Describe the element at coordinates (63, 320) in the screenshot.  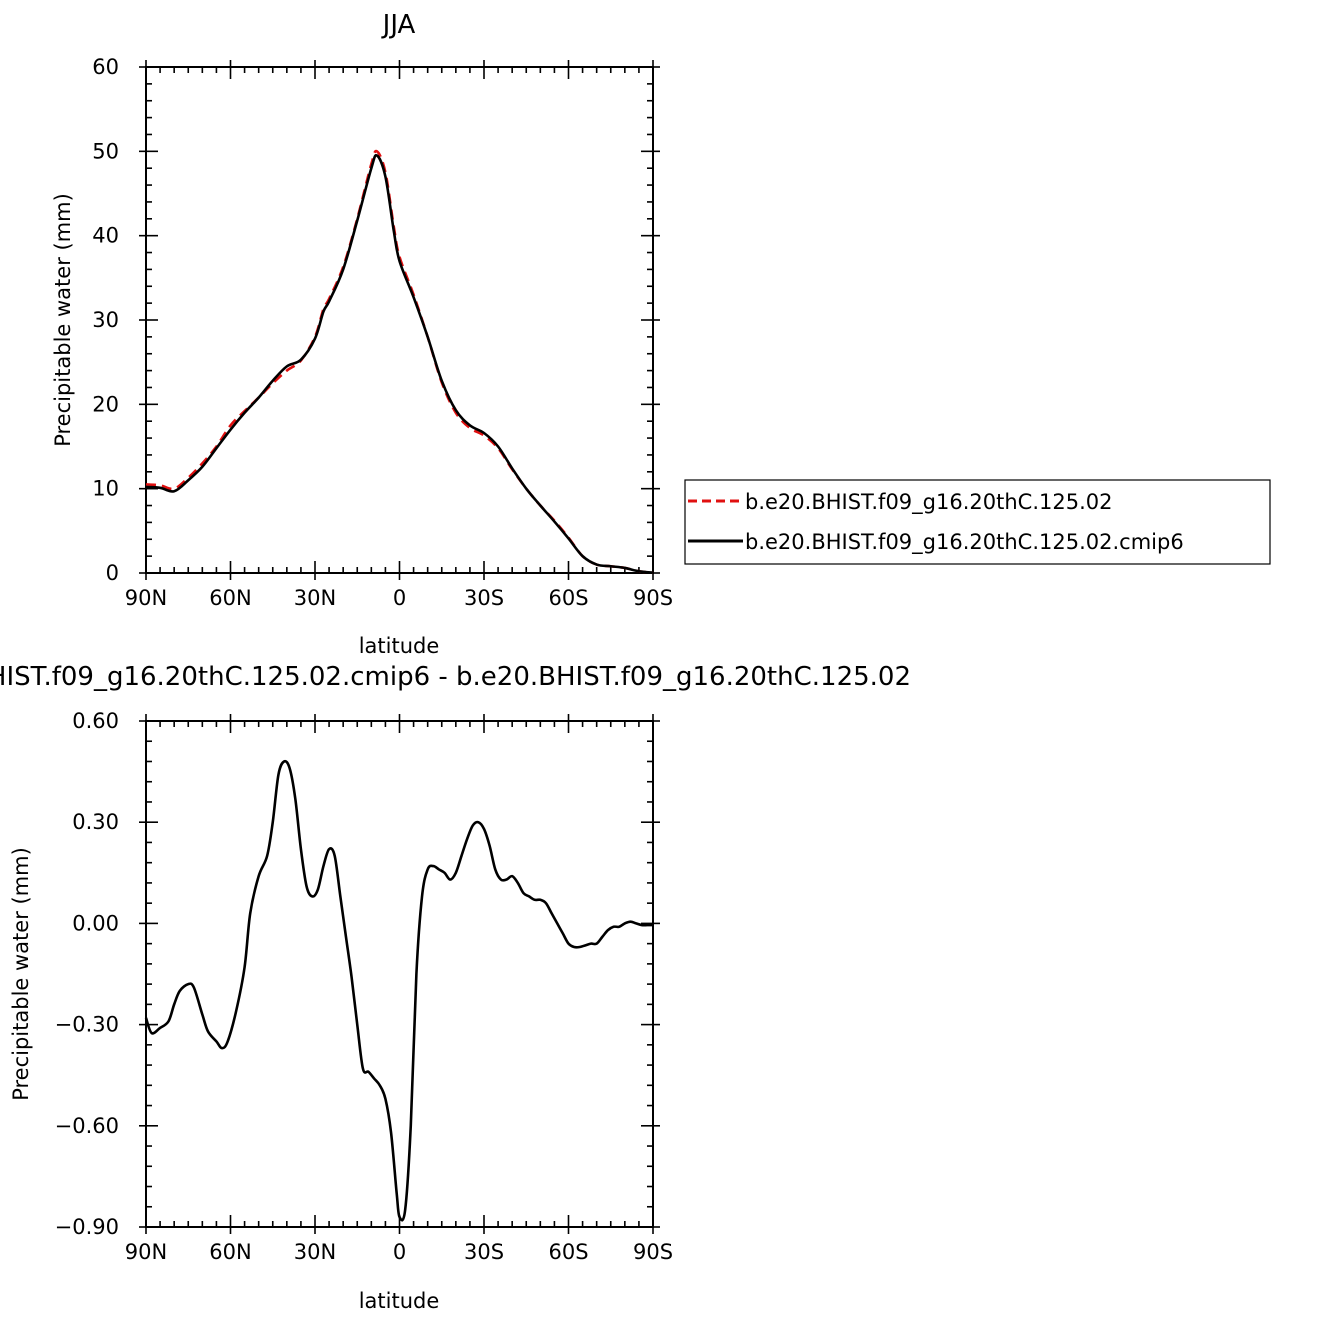
I see `top-y-axis-label: Precipitable water (mm)` at that location.